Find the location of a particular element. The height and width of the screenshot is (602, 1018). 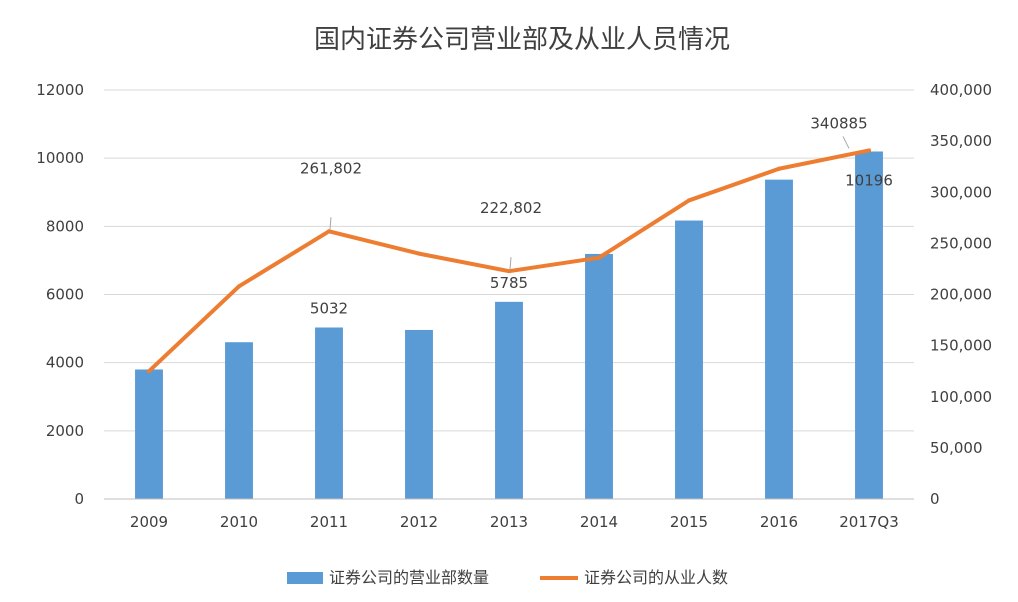

y-left-tick-label: 2000 is located at coordinates (65, 431).